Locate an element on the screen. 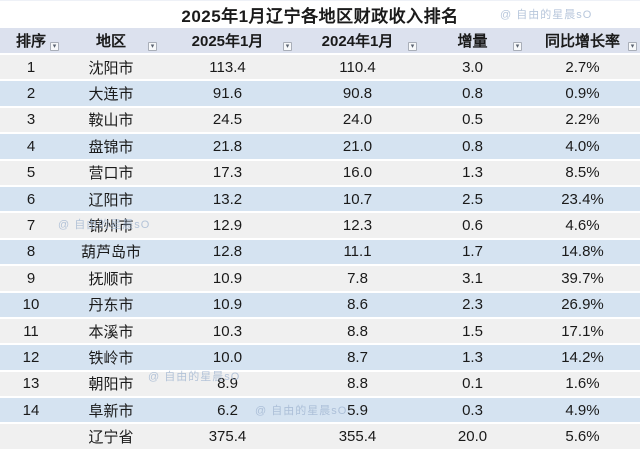 The width and height of the screenshot is (640, 450). value-2024-cell: 12.3 is located at coordinates (357, 226).